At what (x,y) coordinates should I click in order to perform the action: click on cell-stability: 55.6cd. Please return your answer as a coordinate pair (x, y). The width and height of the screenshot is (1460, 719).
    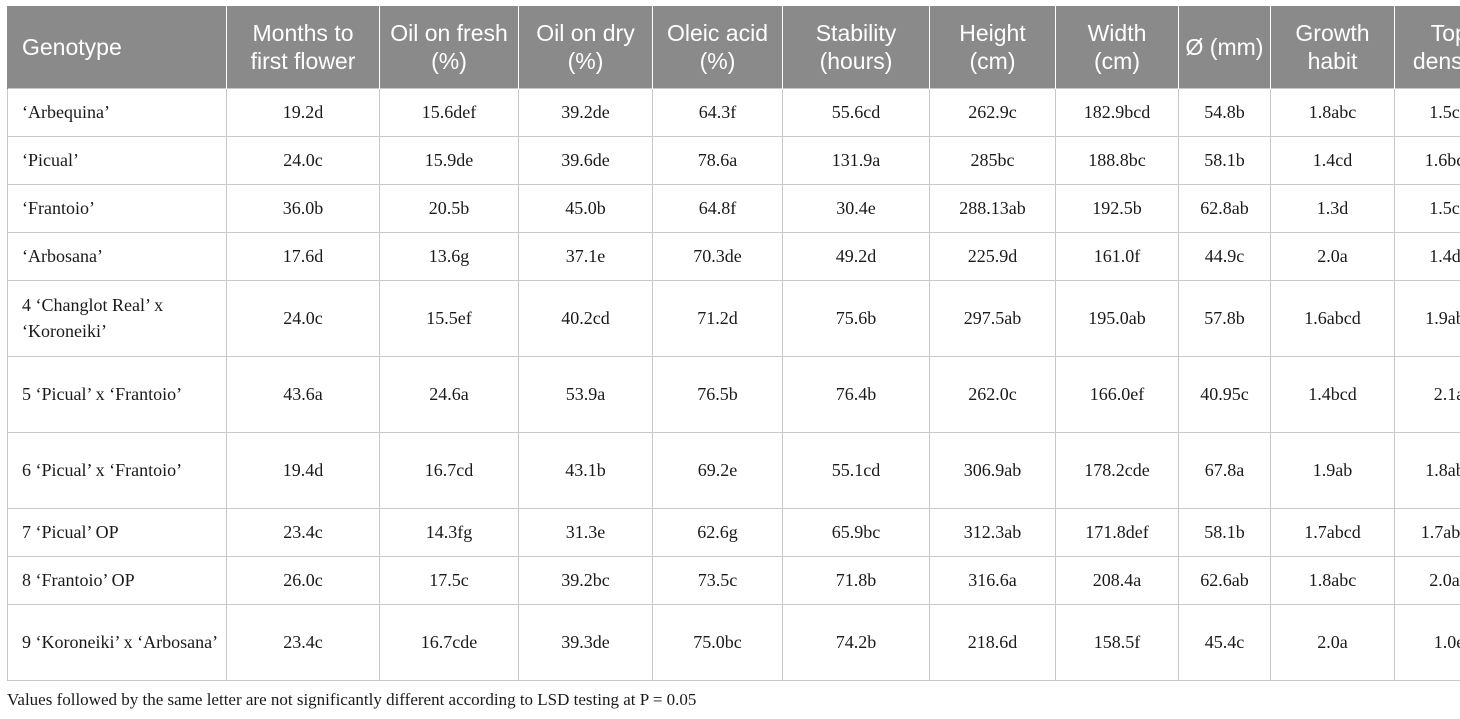
    Looking at the image, I should click on (856, 112).